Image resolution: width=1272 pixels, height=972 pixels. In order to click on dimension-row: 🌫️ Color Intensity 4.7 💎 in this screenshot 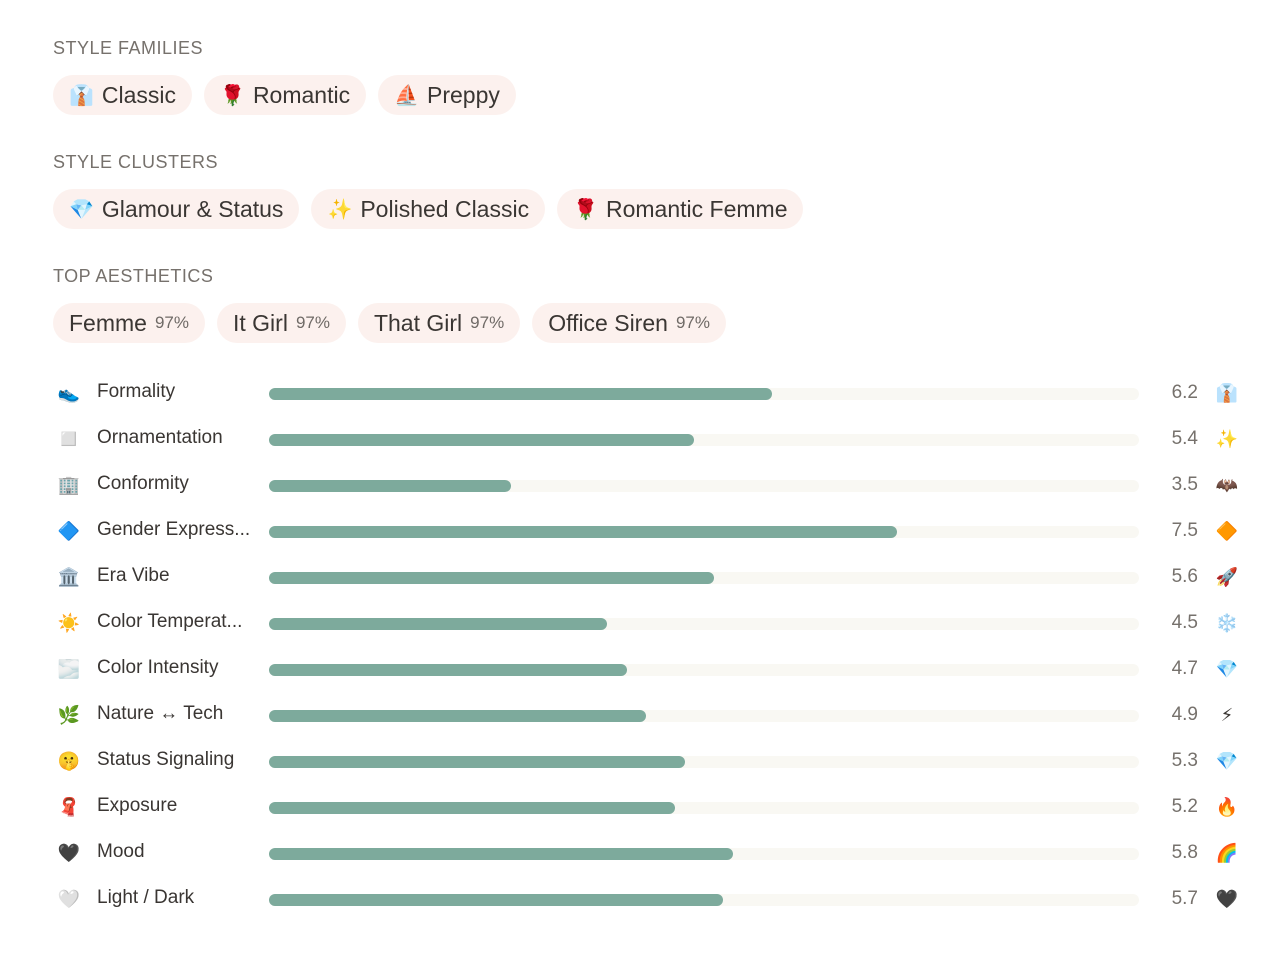, I will do `click(648, 670)`.